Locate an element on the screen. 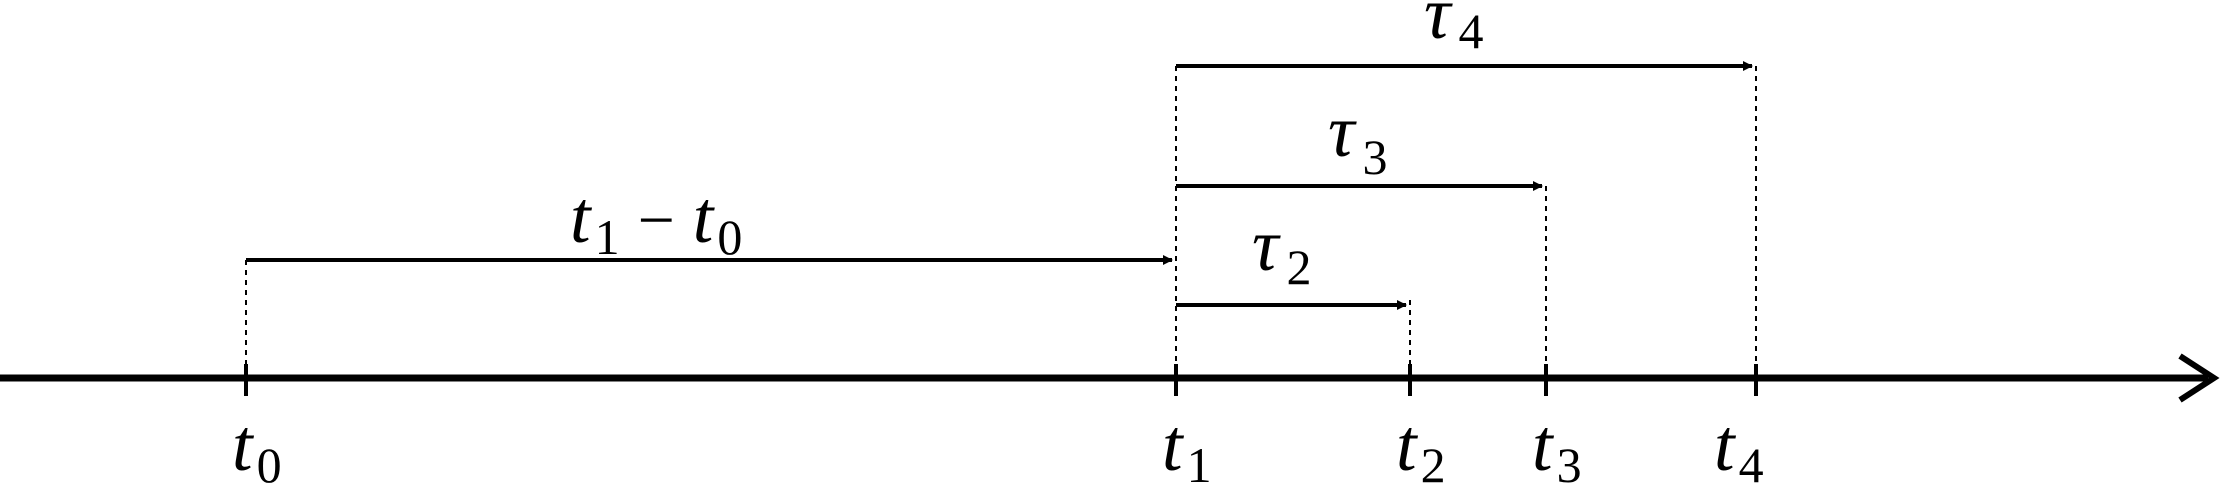 The height and width of the screenshot is (483, 2224). tick-label-t1: t1 is located at coordinates (1187, 444).